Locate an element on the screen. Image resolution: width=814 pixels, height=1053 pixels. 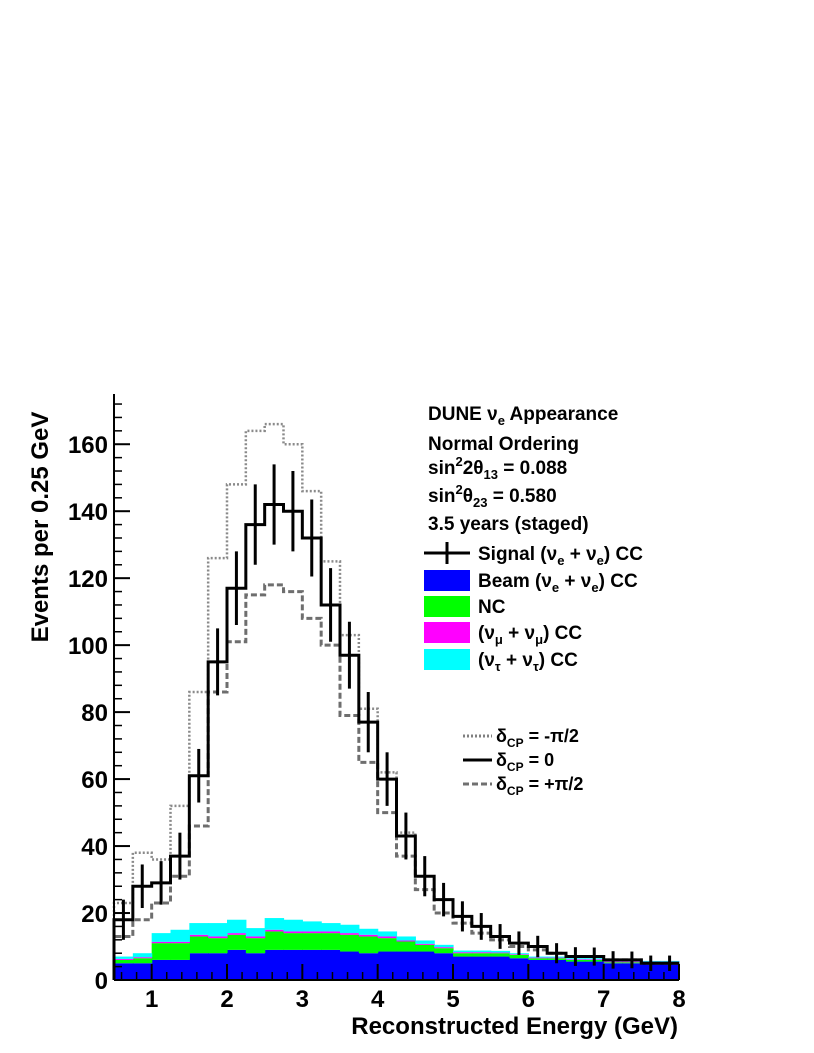
legend-numu-label: (νμ + νμ) CC is located at coordinates (530, 635).